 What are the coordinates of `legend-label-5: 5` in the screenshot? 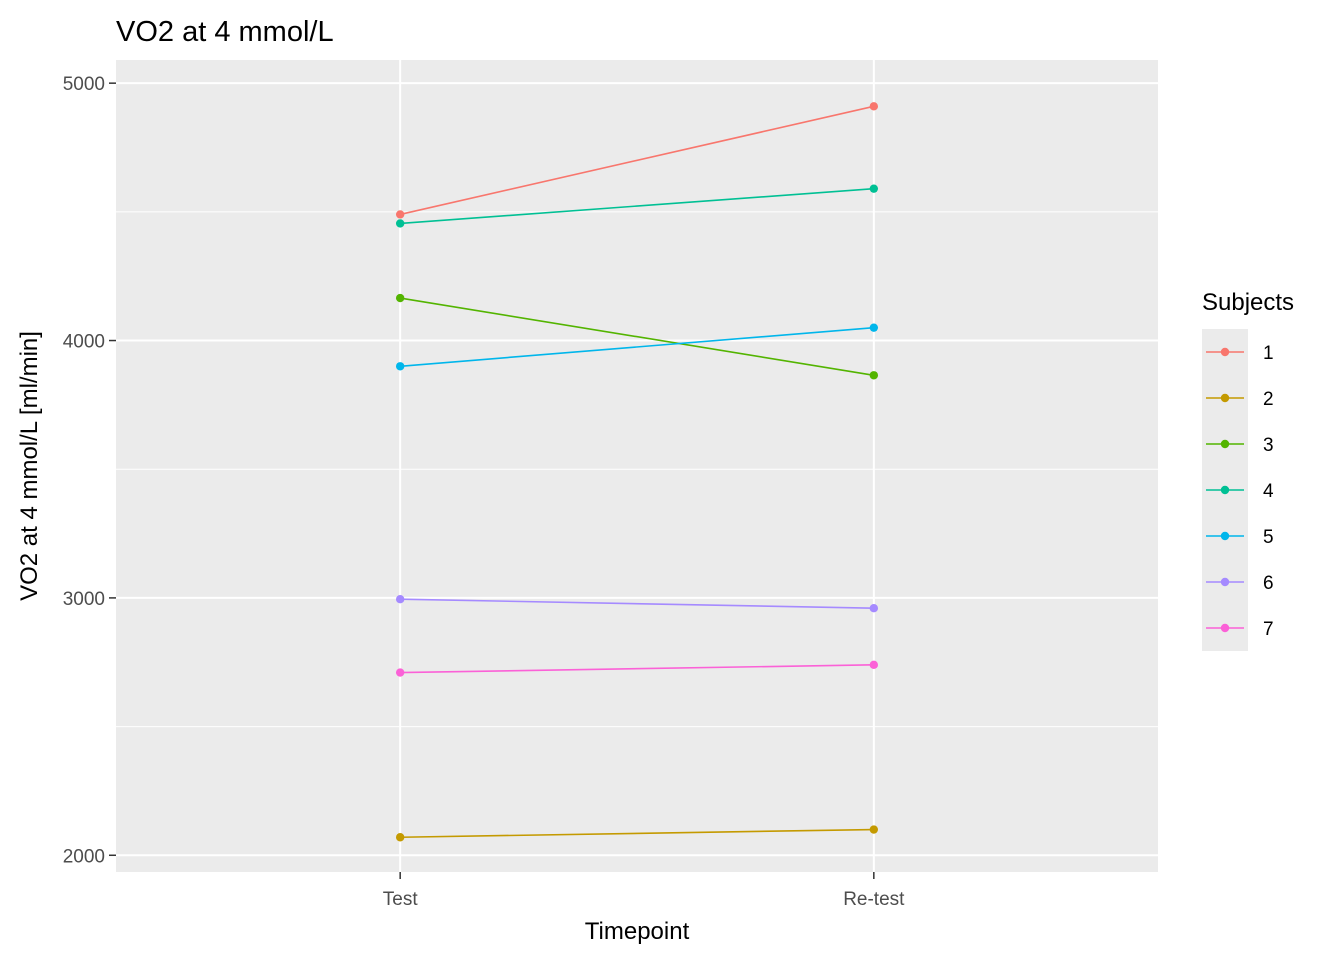 It's located at (1268, 537).